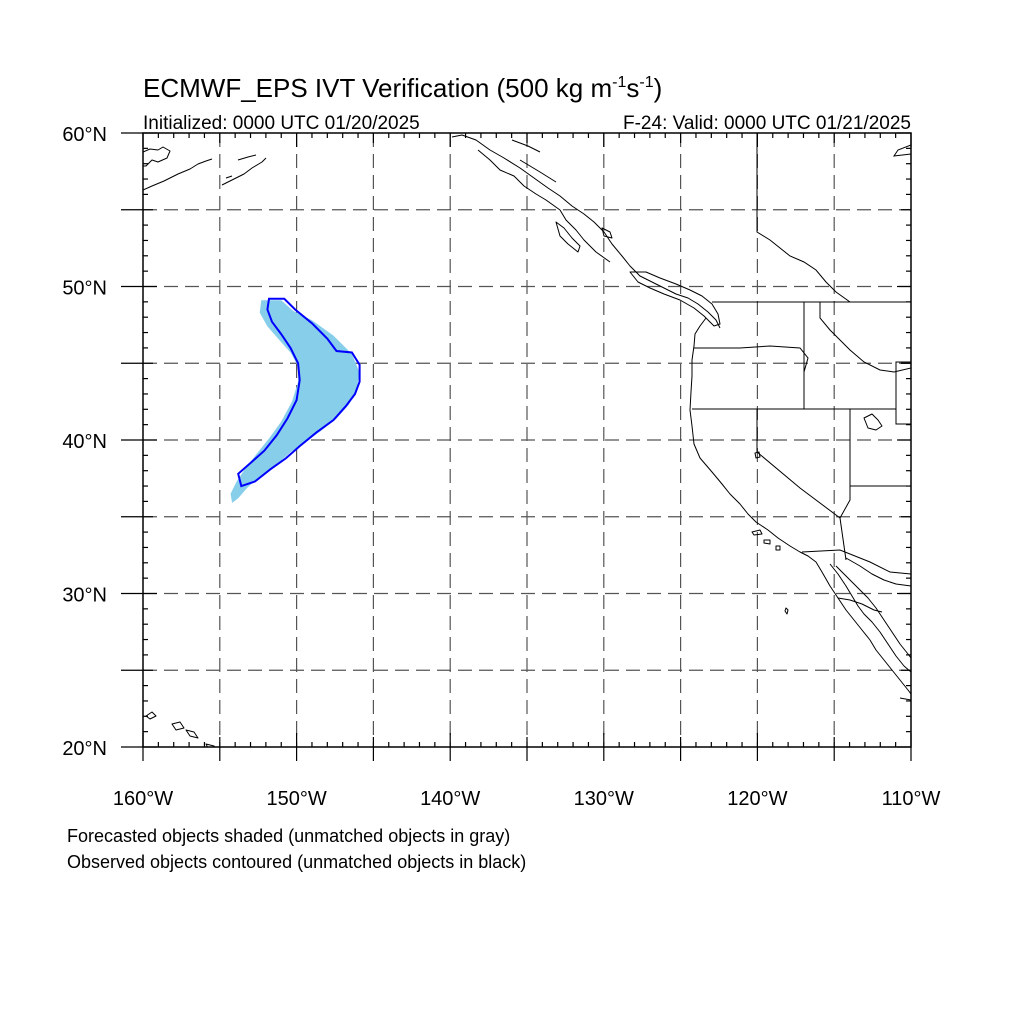 The width and height of the screenshot is (1024, 1024). Describe the element at coordinates (757, 799) in the screenshot. I see `lon-tick-label: 120°W` at that location.